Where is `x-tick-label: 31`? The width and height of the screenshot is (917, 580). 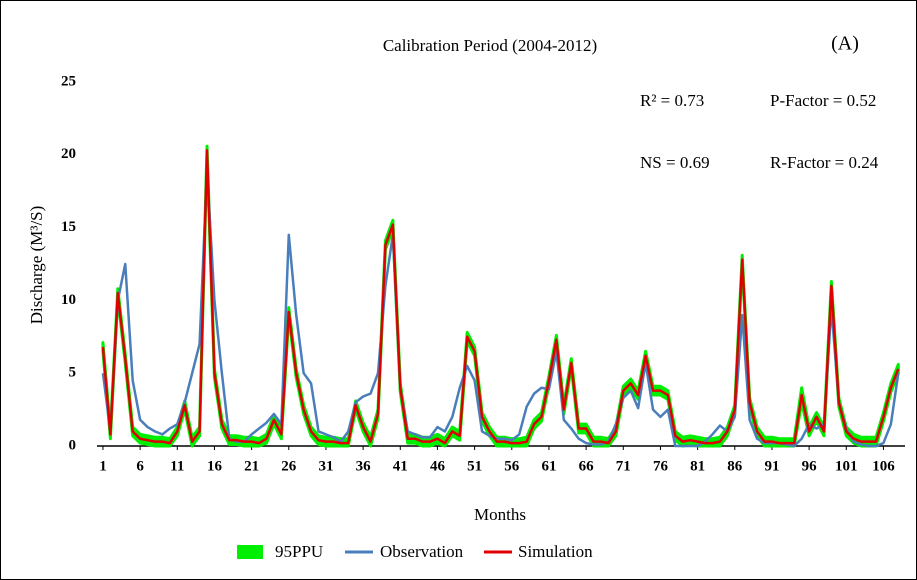 x-tick-label: 31 is located at coordinates (325, 466).